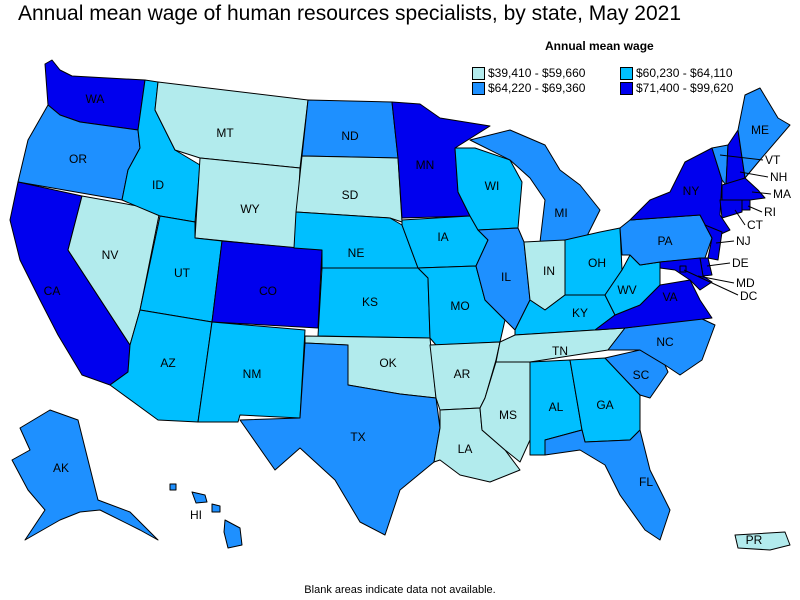  Describe the element at coordinates (755, 225) in the screenshot. I see `label-CT: CT` at that location.